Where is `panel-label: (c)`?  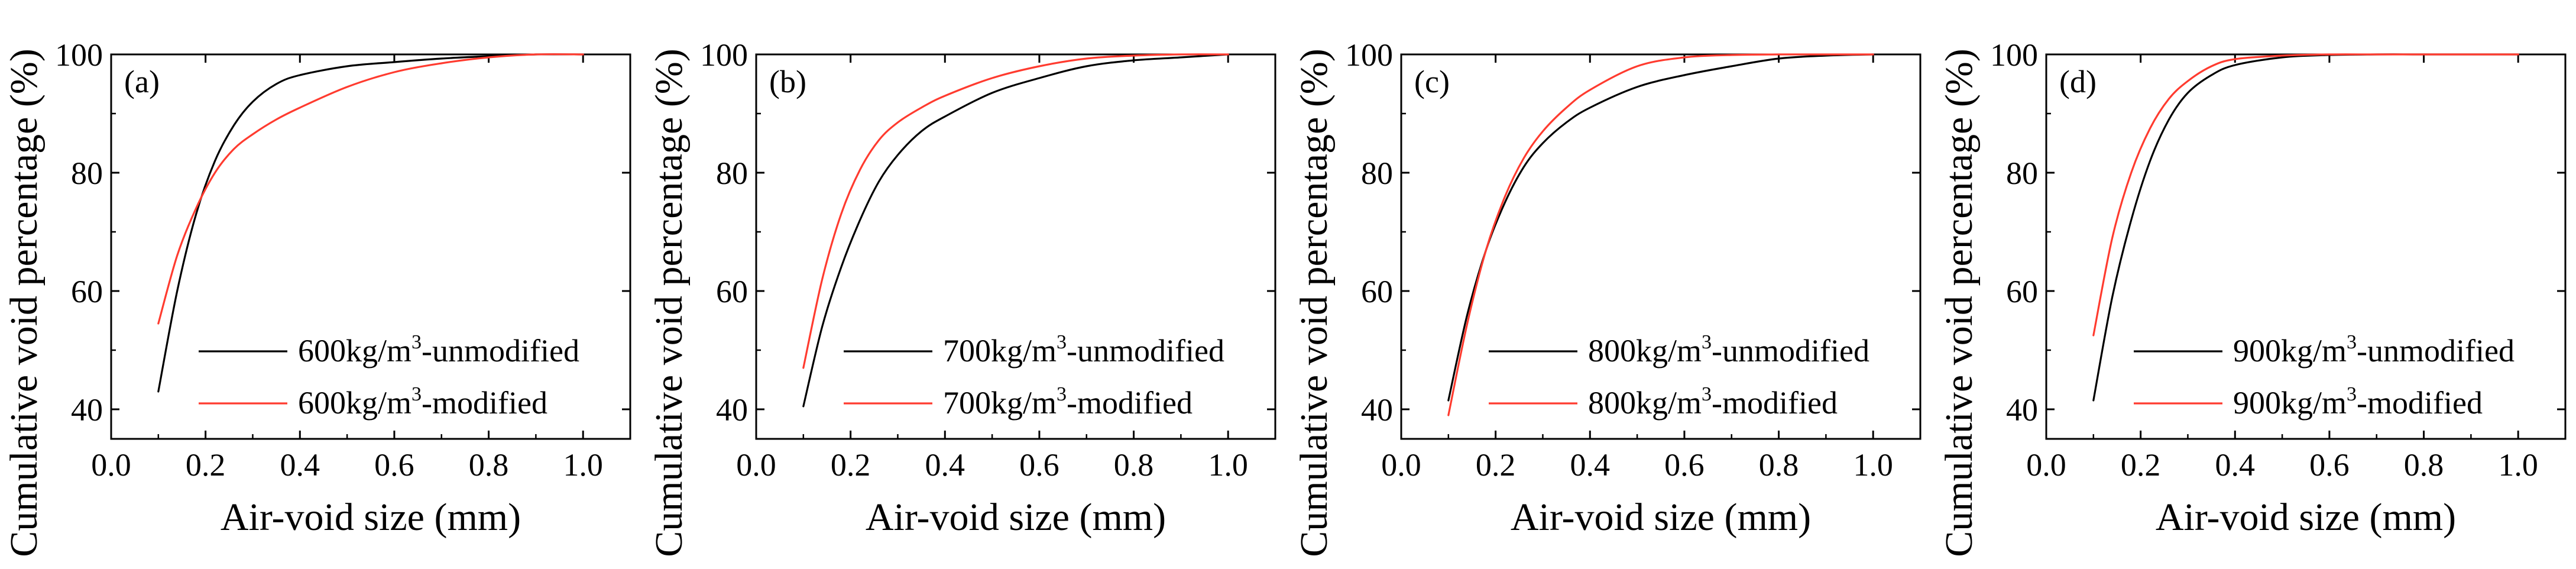
panel-label: (c) is located at coordinates (1432, 81).